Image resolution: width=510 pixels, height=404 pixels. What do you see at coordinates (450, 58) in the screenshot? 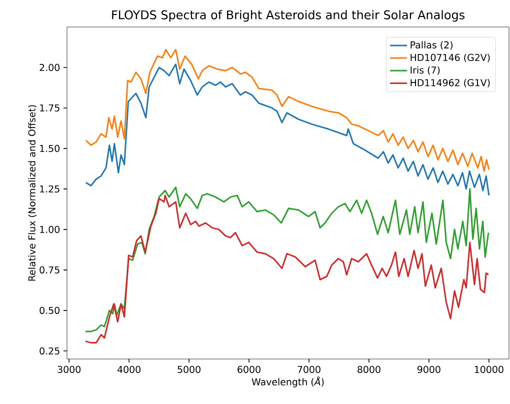
I see `legend-label: HD107146 (G2V)` at bounding box center [450, 58].